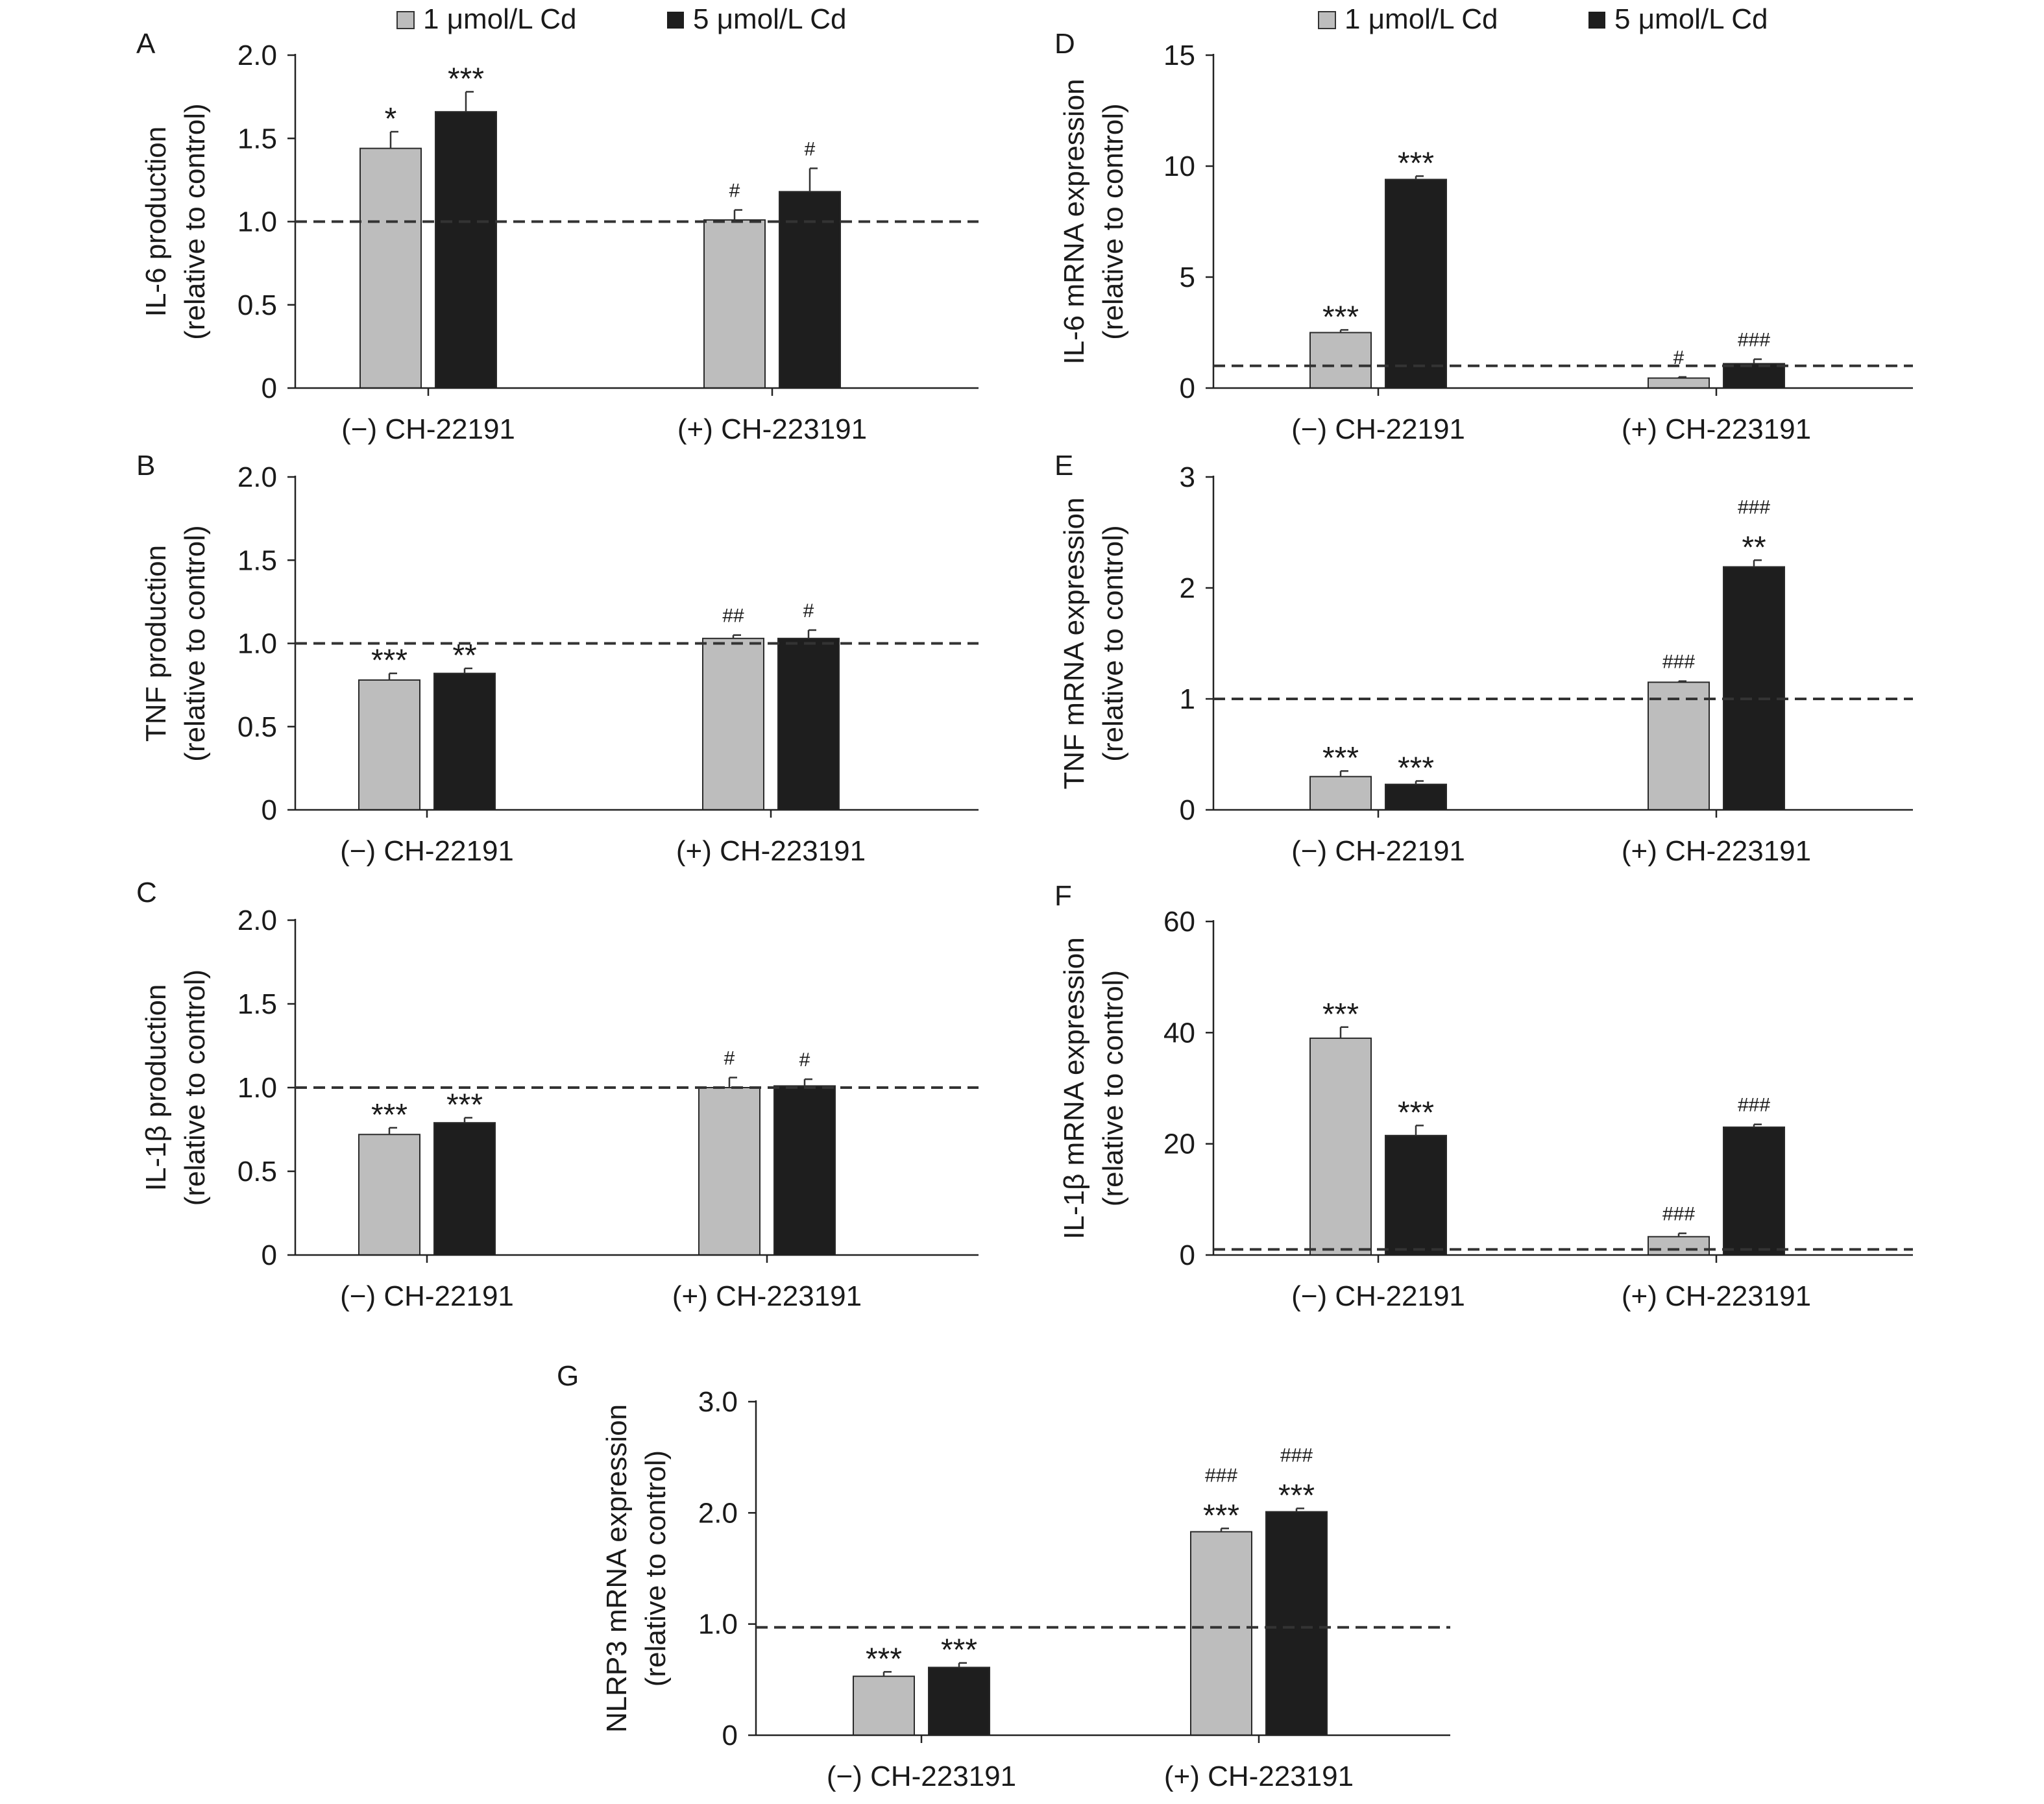  Describe the element at coordinates (156, 222) in the screenshot. I see `y-axis-label: IL-6 production` at that location.